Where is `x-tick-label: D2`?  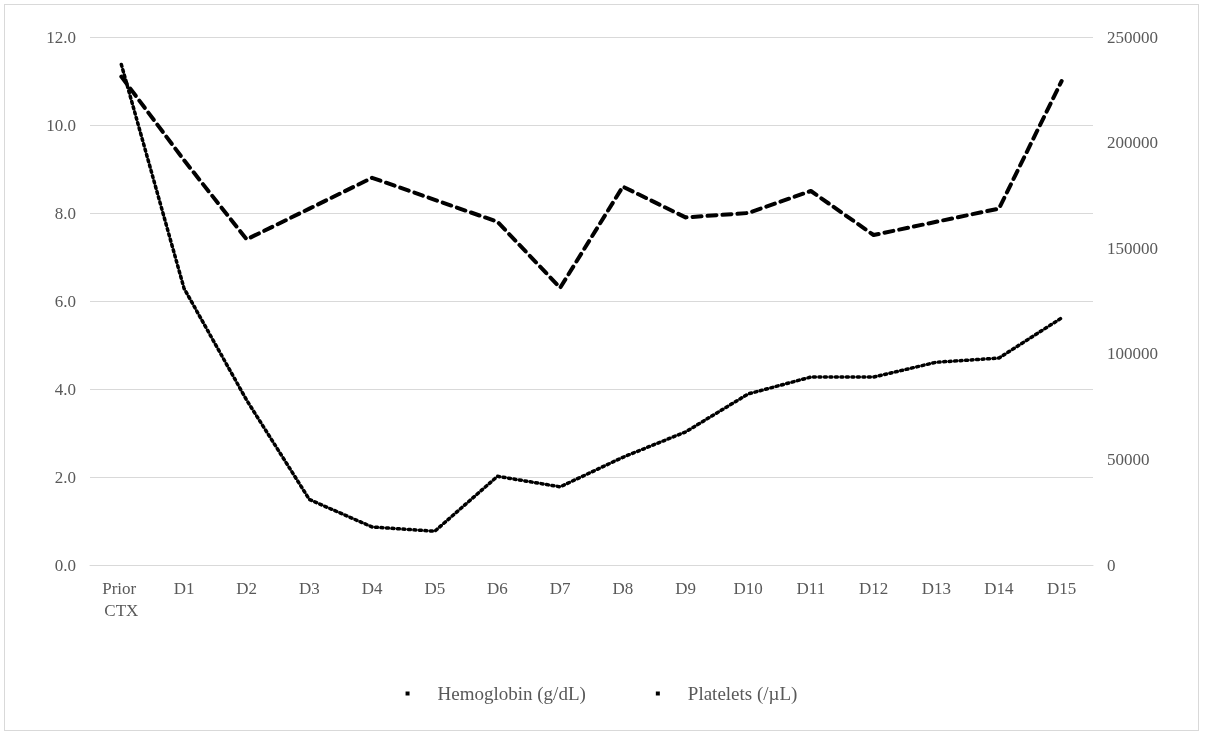
x-tick-label: D2 is located at coordinates (247, 588).